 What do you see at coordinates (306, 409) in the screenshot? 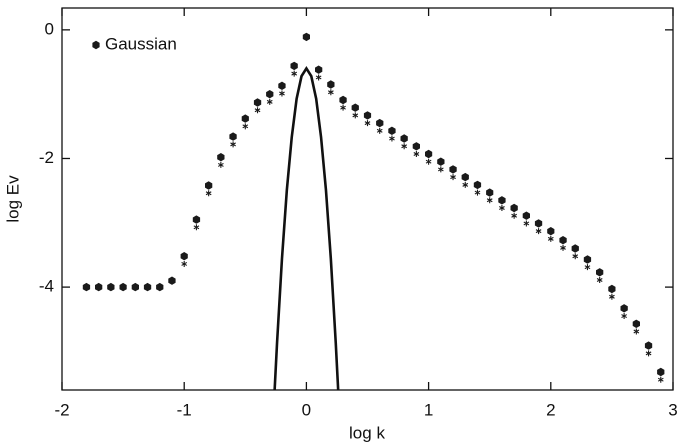
I see `x-tick-label: 0` at bounding box center [306, 409].